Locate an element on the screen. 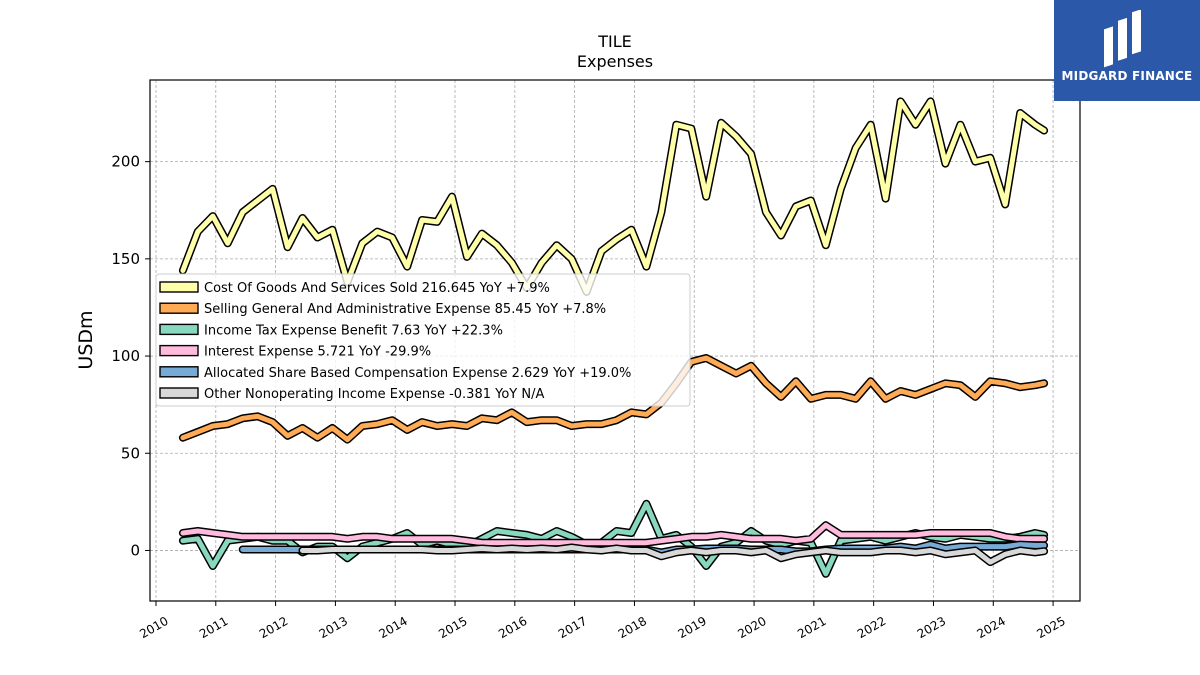  x-tick-label: 2013 is located at coordinates (333, 627).